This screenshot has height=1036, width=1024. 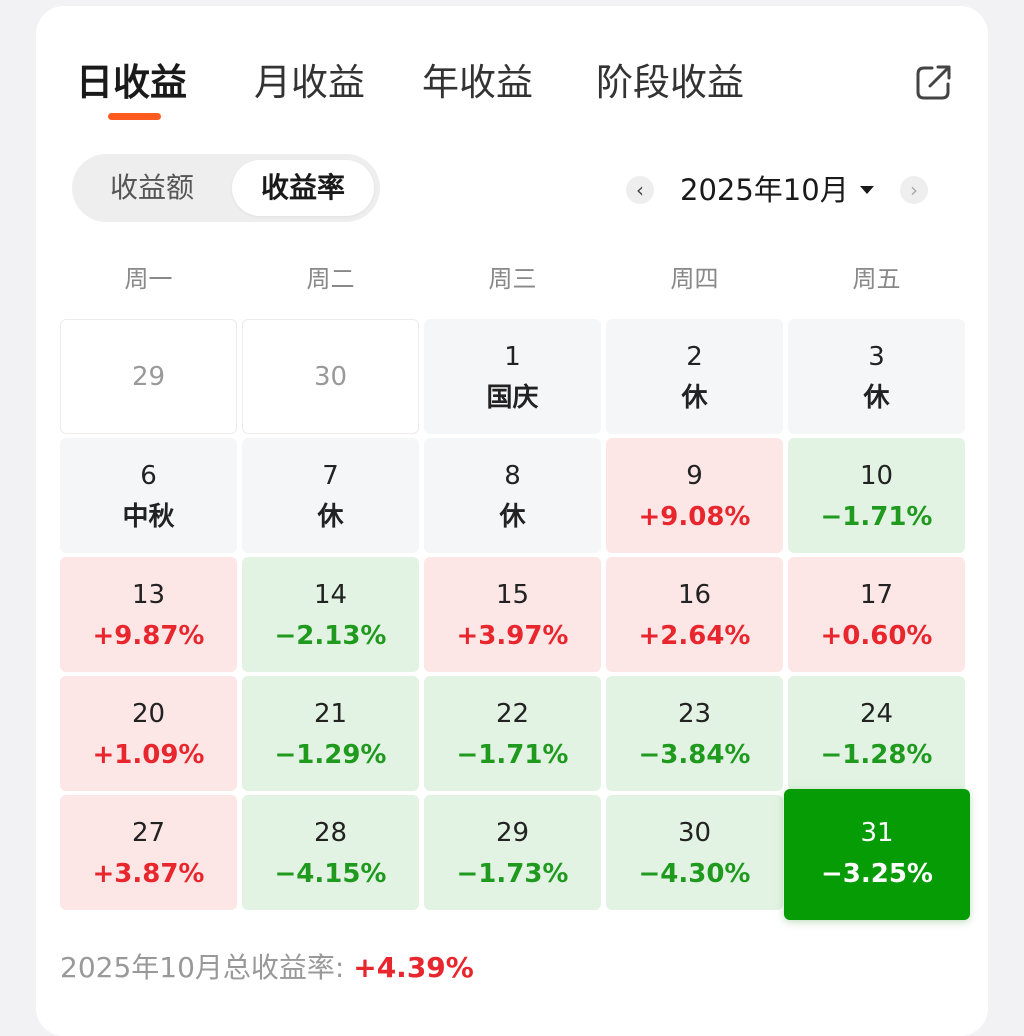 What do you see at coordinates (148, 476) in the screenshot?
I see `calendar-day-number: 6` at bounding box center [148, 476].